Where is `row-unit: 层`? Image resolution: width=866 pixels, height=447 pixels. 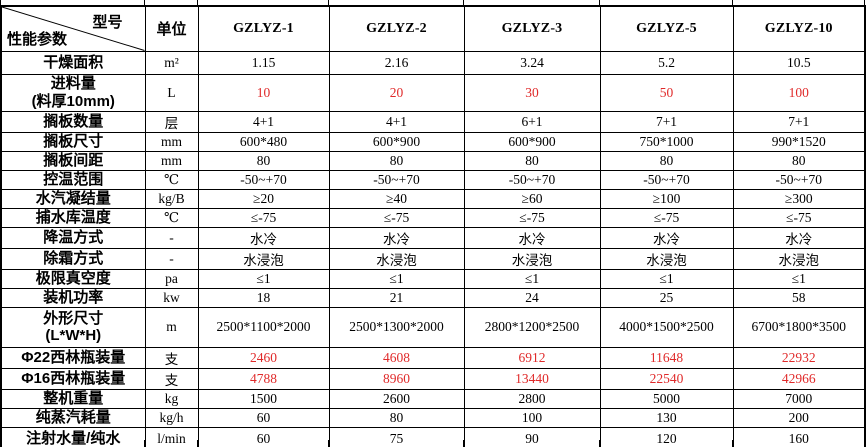
row-unit: 层 is located at coordinates (171, 121).